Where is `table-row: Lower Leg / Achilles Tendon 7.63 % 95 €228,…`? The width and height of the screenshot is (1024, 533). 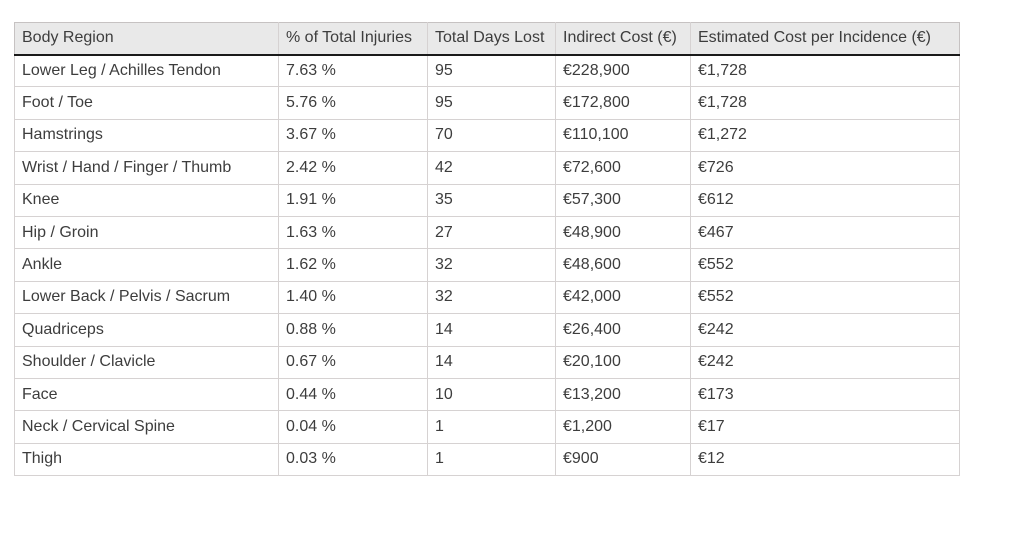 table-row: Lower Leg / Achilles Tendon 7.63 % 95 €228,… is located at coordinates (487, 70).